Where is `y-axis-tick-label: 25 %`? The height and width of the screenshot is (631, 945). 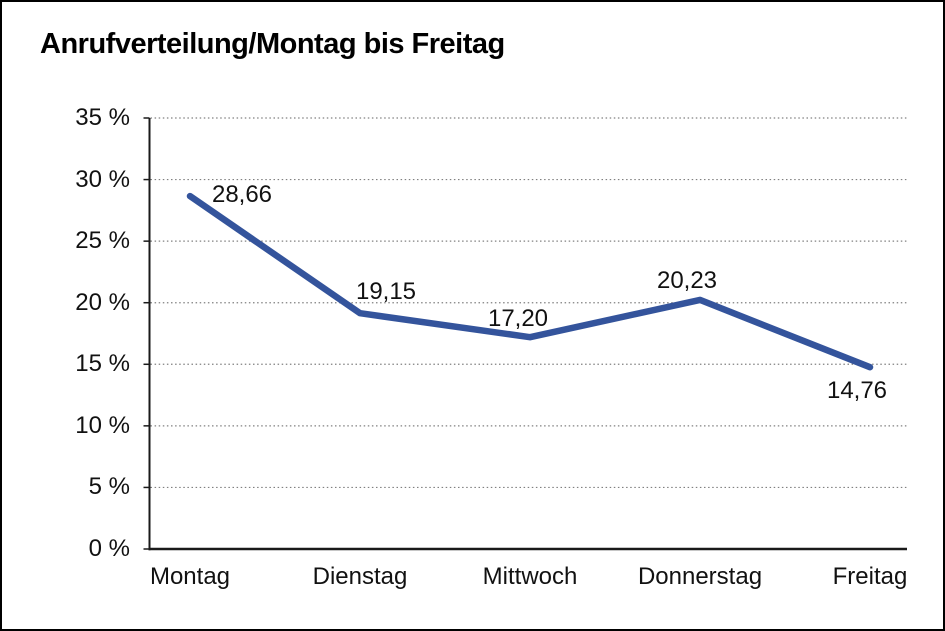
y-axis-tick-label: 25 % is located at coordinates (102, 240).